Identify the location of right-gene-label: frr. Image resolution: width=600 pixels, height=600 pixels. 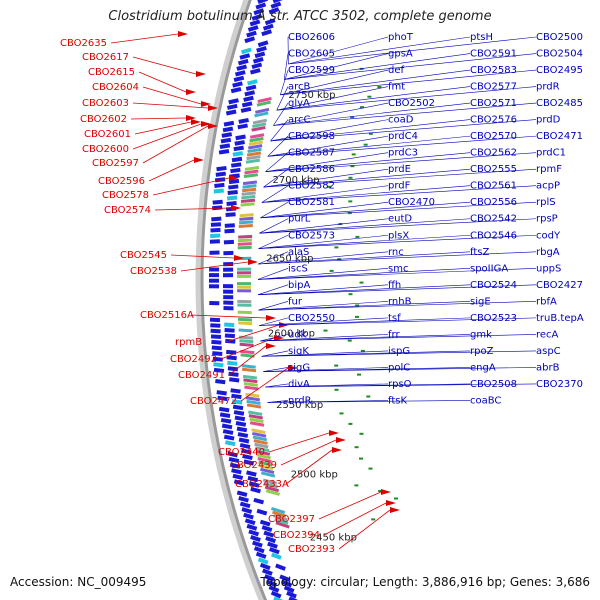
(394, 334).